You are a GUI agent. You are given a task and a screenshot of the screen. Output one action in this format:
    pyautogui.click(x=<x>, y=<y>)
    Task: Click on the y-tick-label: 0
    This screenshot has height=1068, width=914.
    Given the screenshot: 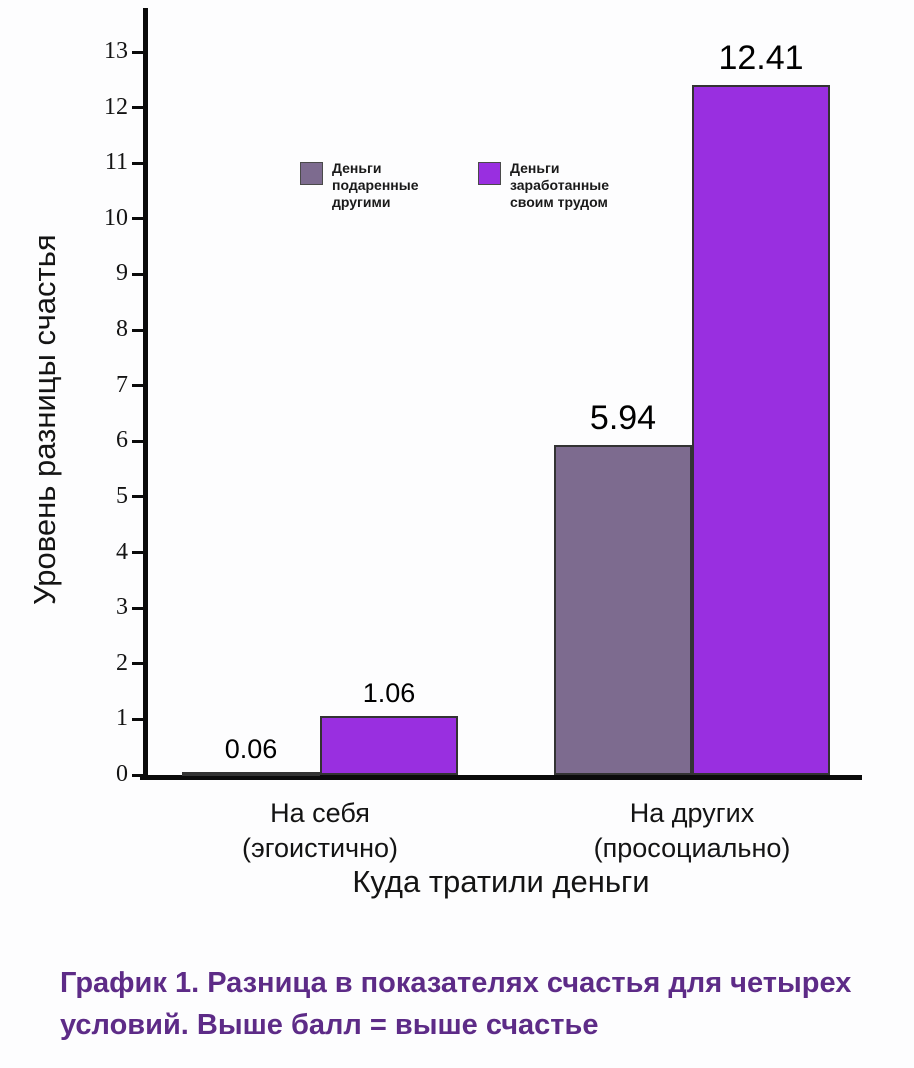 What is the action you would take?
    pyautogui.click(x=122, y=773)
    